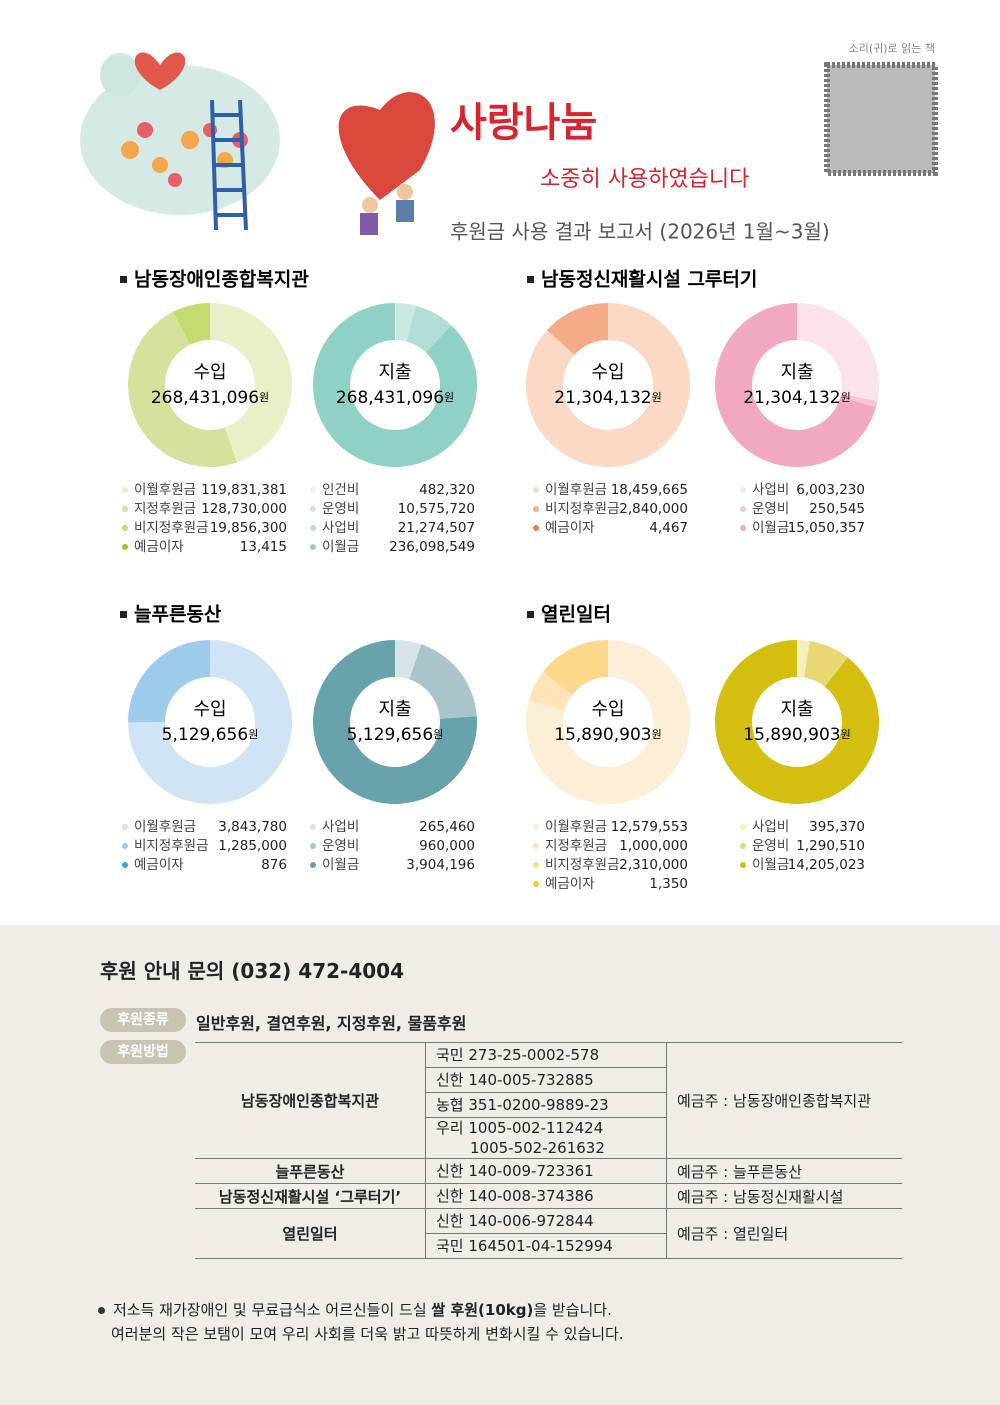 The image size is (1000, 1405). What do you see at coordinates (244, 509) in the screenshot?
I see `legend-value: 128,730,000` at bounding box center [244, 509].